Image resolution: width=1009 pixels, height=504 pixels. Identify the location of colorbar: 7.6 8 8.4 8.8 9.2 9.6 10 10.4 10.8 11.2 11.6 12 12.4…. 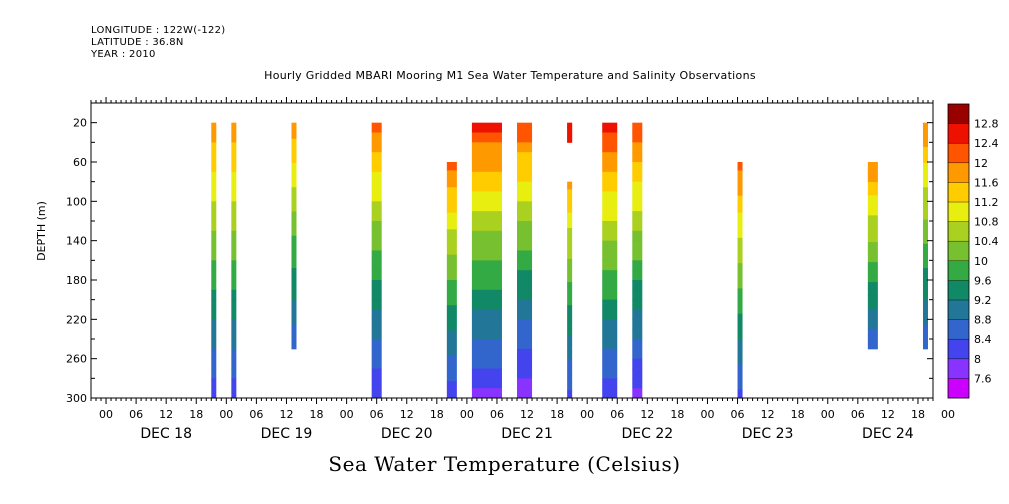
(973, 251).